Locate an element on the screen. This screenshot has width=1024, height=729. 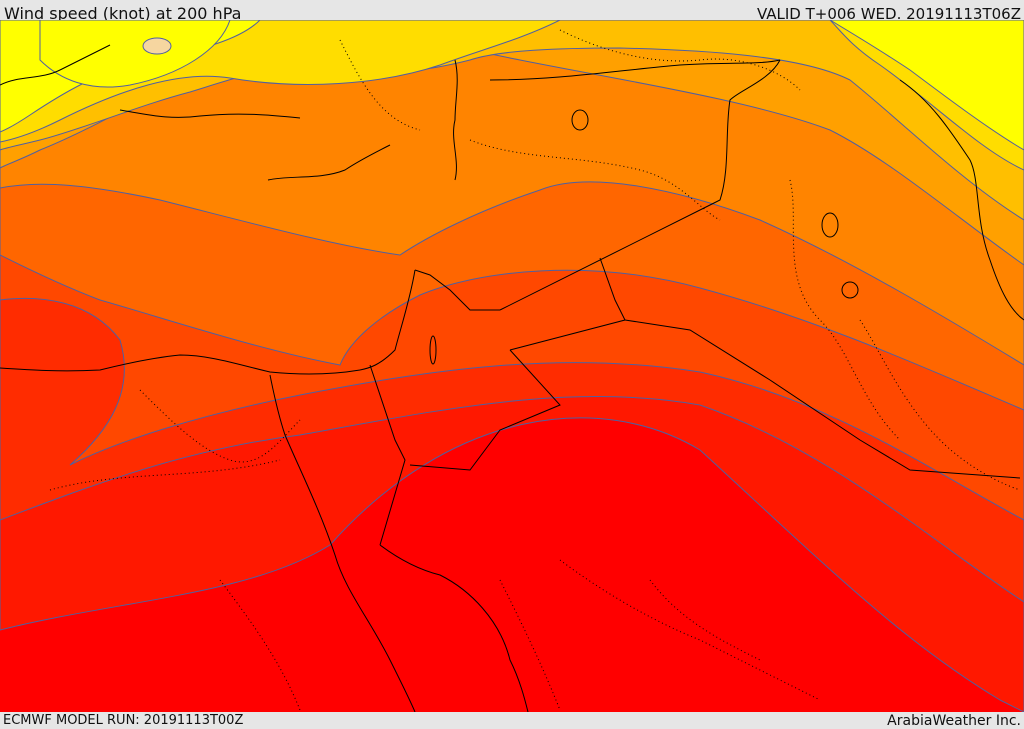
water-bodies is located at coordinates (644, 237).